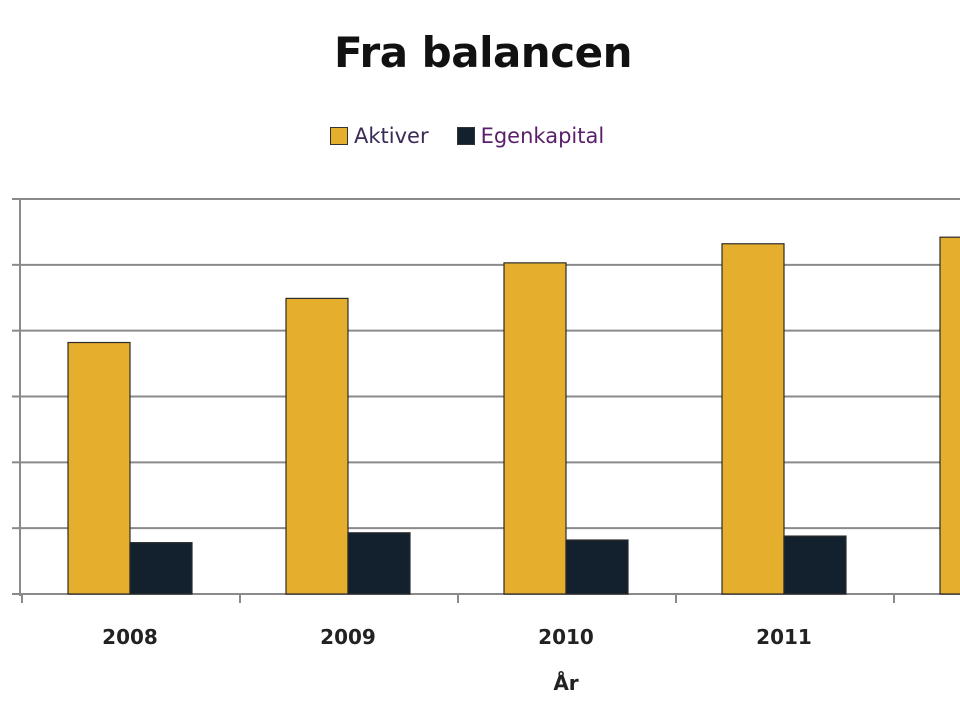  What do you see at coordinates (753, 419) in the screenshot?
I see `bar-aktiver-2011` at bounding box center [753, 419].